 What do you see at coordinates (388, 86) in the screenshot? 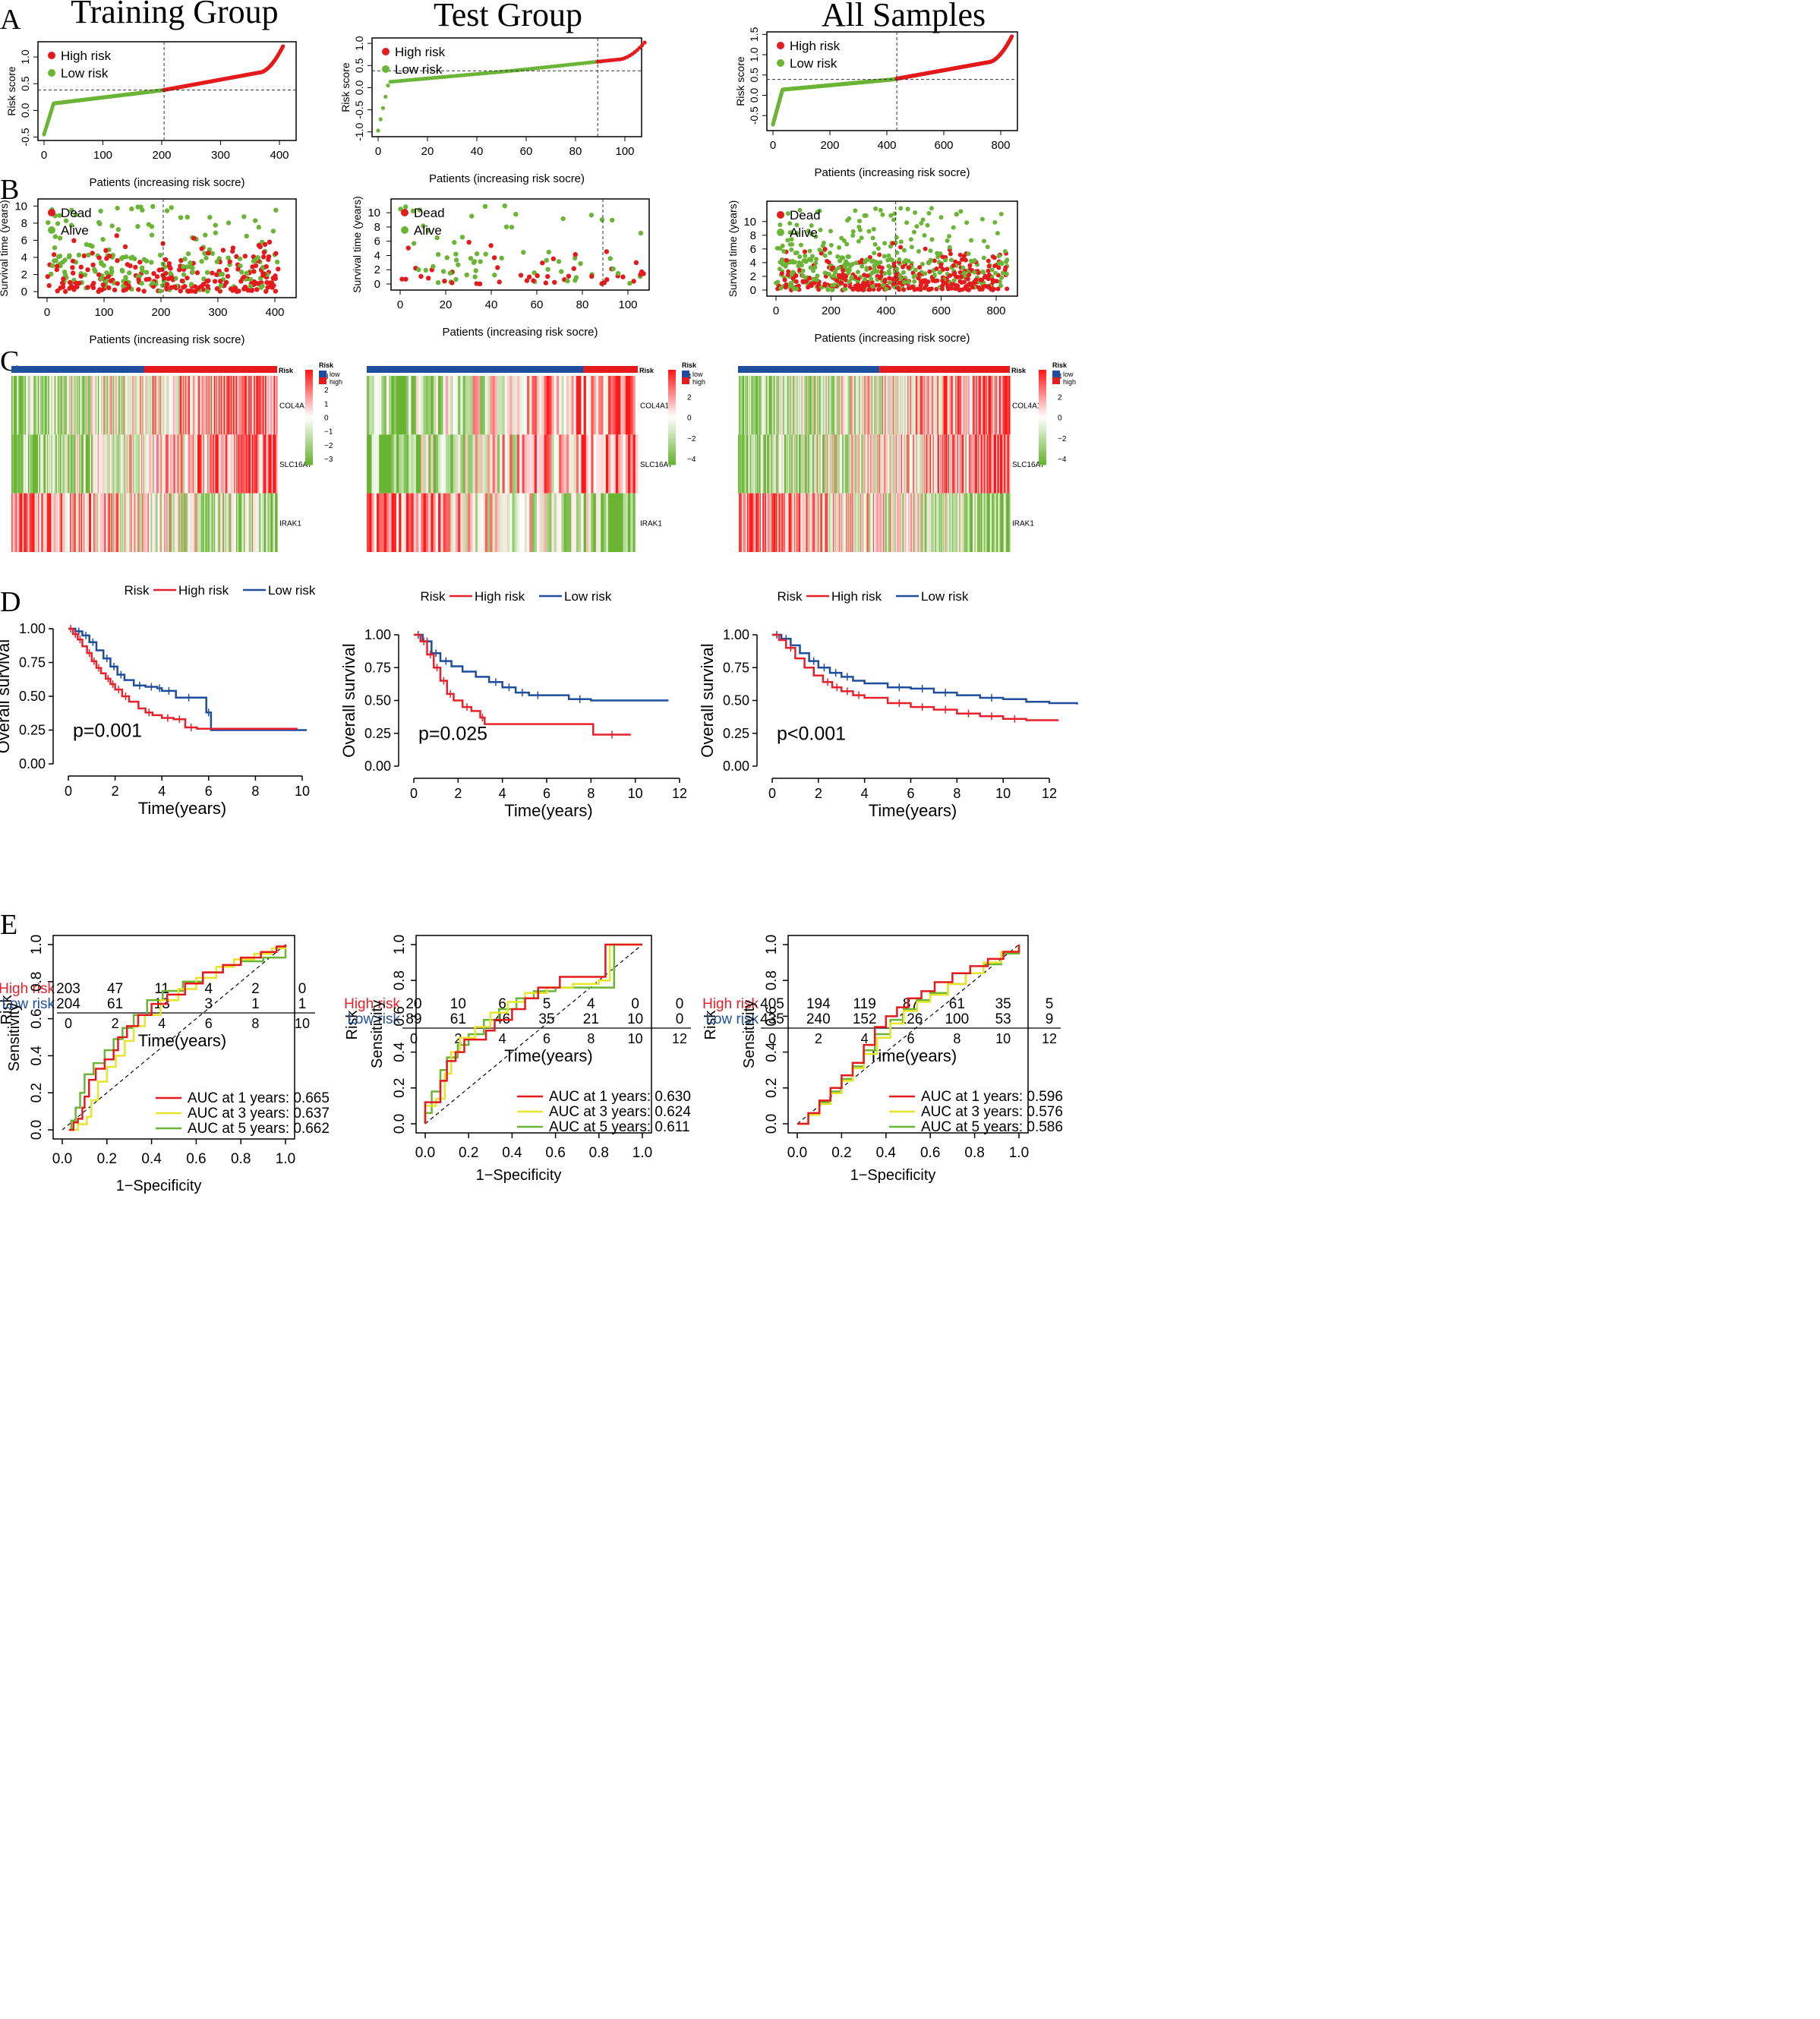
I see `low-risk-point` at bounding box center [388, 86].